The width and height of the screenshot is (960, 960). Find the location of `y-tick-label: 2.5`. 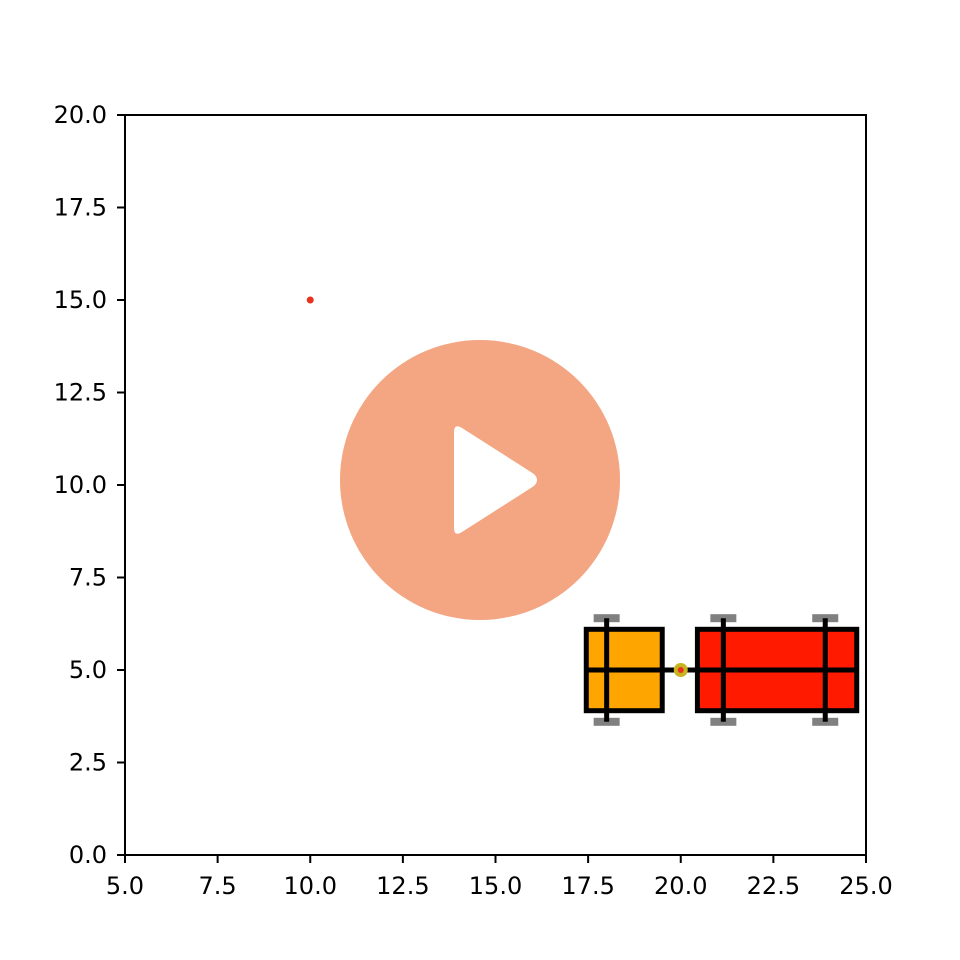

y-tick-label: 2.5 is located at coordinates (88, 763).